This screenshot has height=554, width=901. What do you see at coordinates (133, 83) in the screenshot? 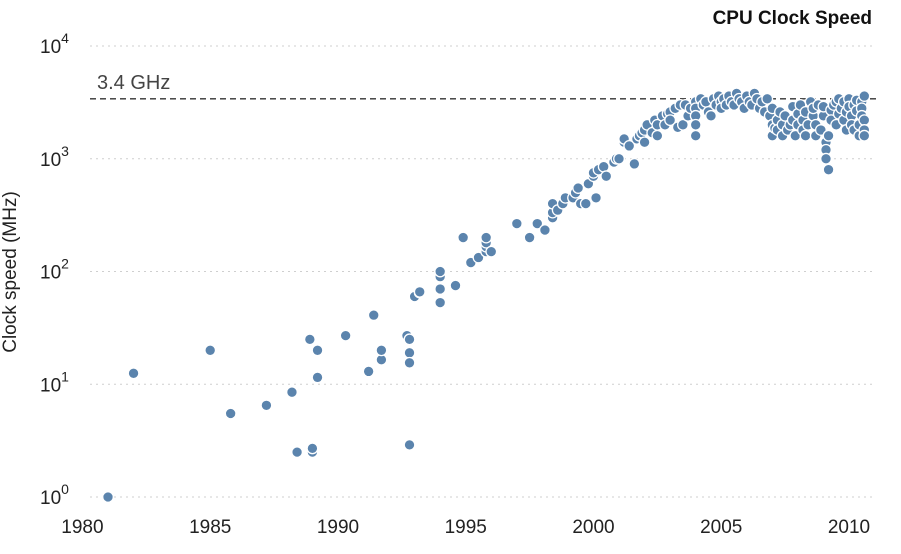
I see `reference-line-label: 3.4 GHz` at bounding box center [133, 83].